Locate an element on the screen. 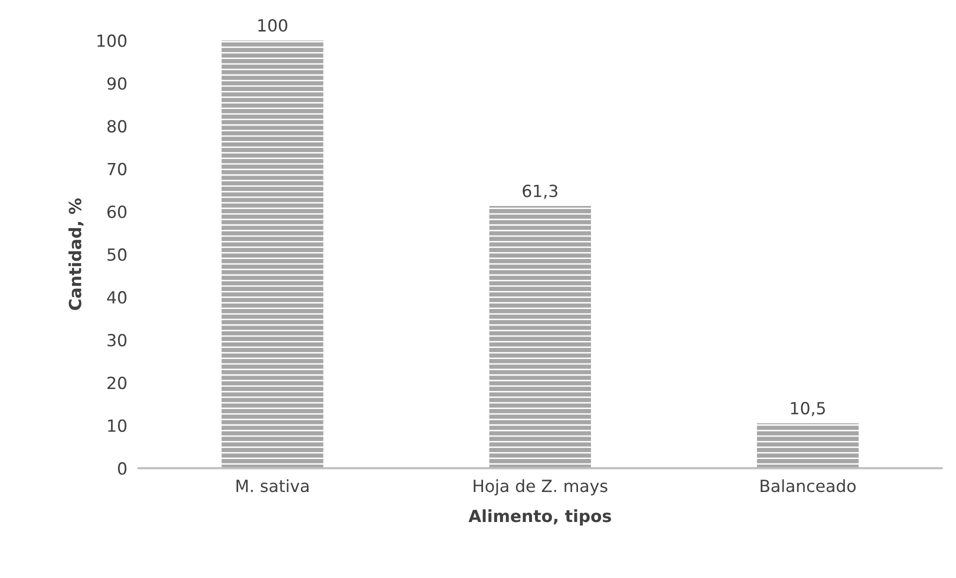 The image size is (956, 578). x-tick-label: M. sativa is located at coordinates (272, 485).